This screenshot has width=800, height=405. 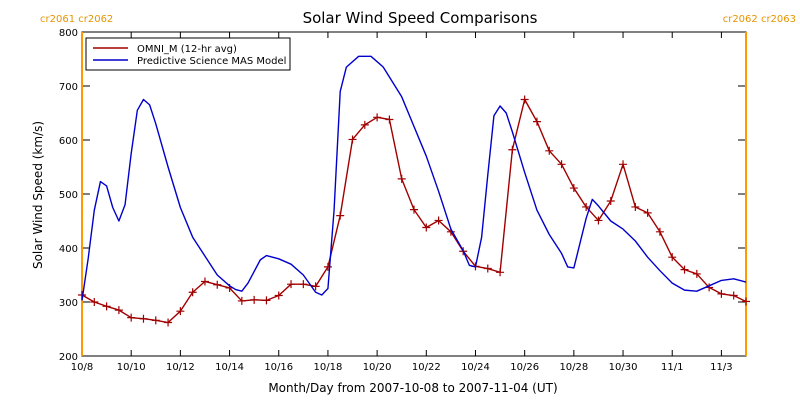 I want to click on y-tick-label: 300, so click(x=68, y=303).